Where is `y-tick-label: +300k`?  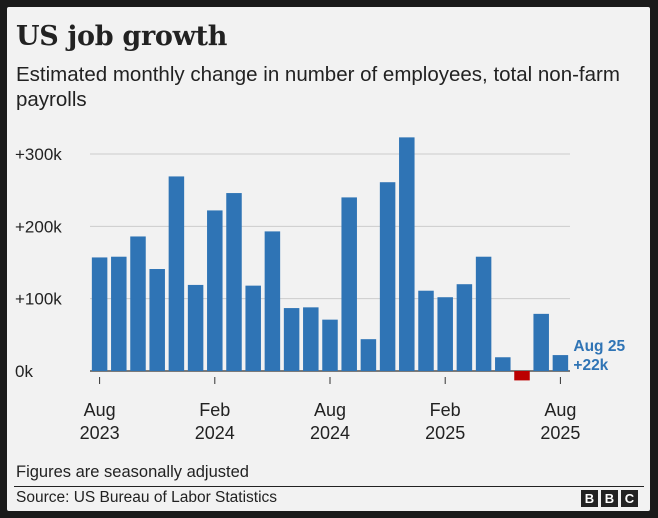 y-tick-label: +300k is located at coordinates (38, 154).